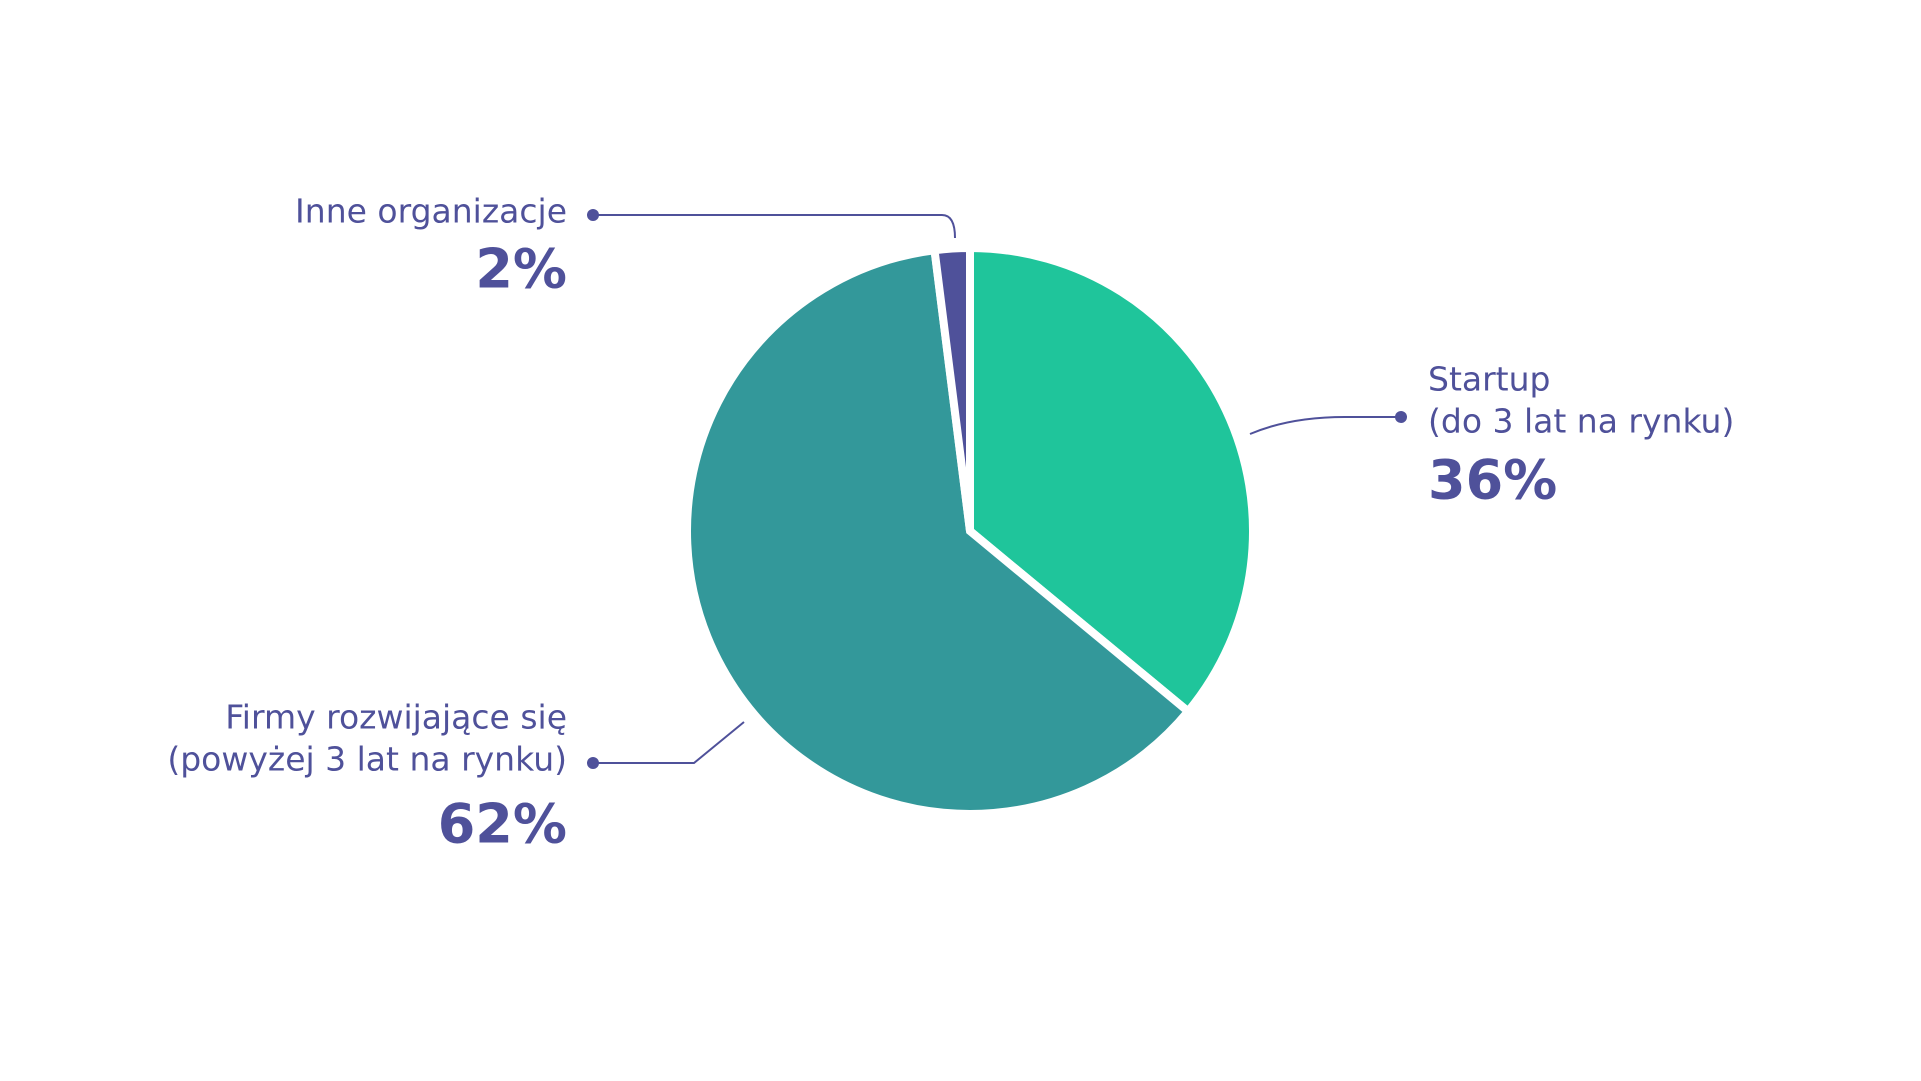 The height and width of the screenshot is (1081, 1921). I want to click on slice-label: Inne organizacje, so click(431, 211).